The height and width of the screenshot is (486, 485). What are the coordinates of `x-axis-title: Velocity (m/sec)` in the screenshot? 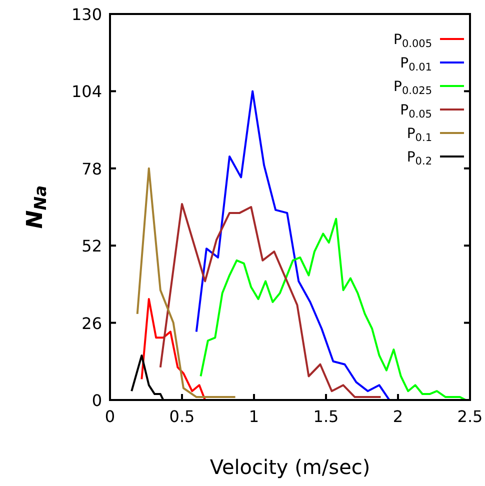 It's located at (290, 467).